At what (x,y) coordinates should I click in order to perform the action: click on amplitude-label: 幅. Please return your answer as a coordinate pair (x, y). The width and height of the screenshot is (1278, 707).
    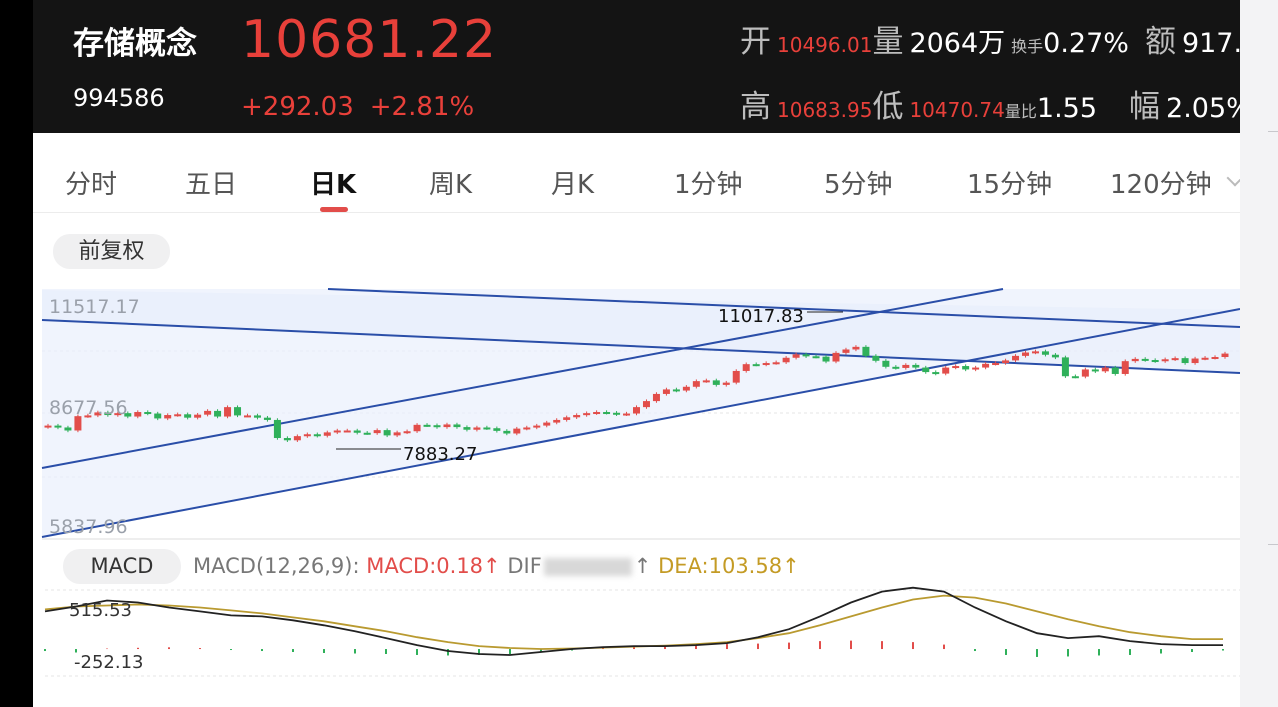
    Looking at the image, I should click on (1145, 107).